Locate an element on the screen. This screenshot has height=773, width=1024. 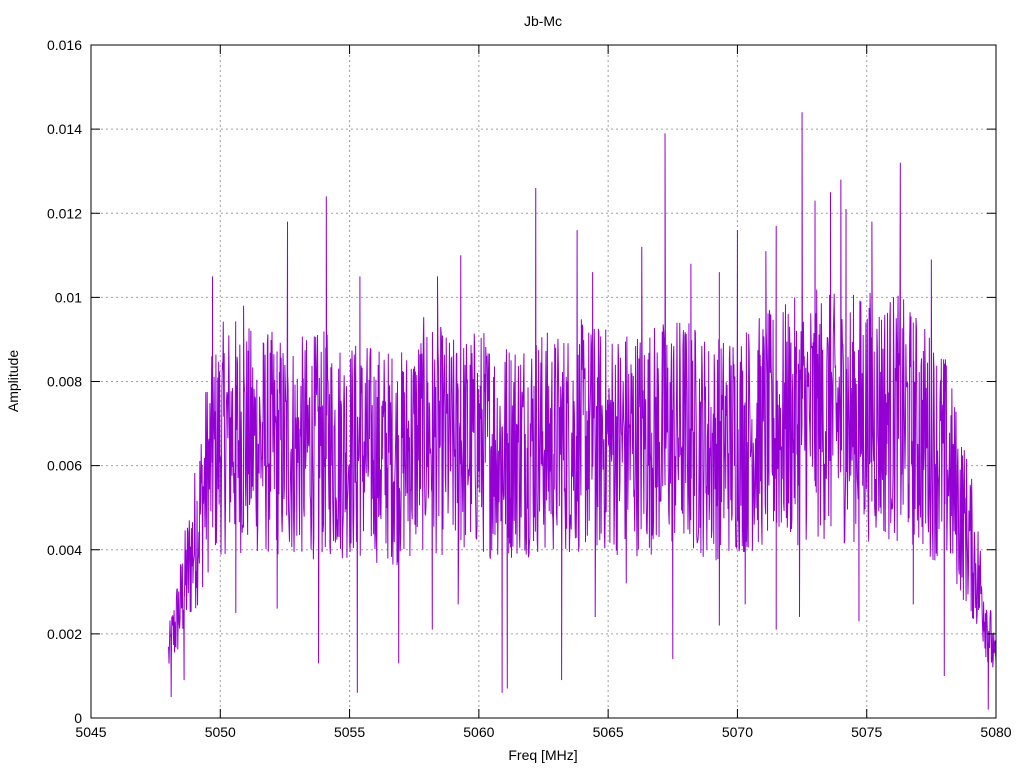
y-tick-label: 0.006 is located at coordinates (64, 466).